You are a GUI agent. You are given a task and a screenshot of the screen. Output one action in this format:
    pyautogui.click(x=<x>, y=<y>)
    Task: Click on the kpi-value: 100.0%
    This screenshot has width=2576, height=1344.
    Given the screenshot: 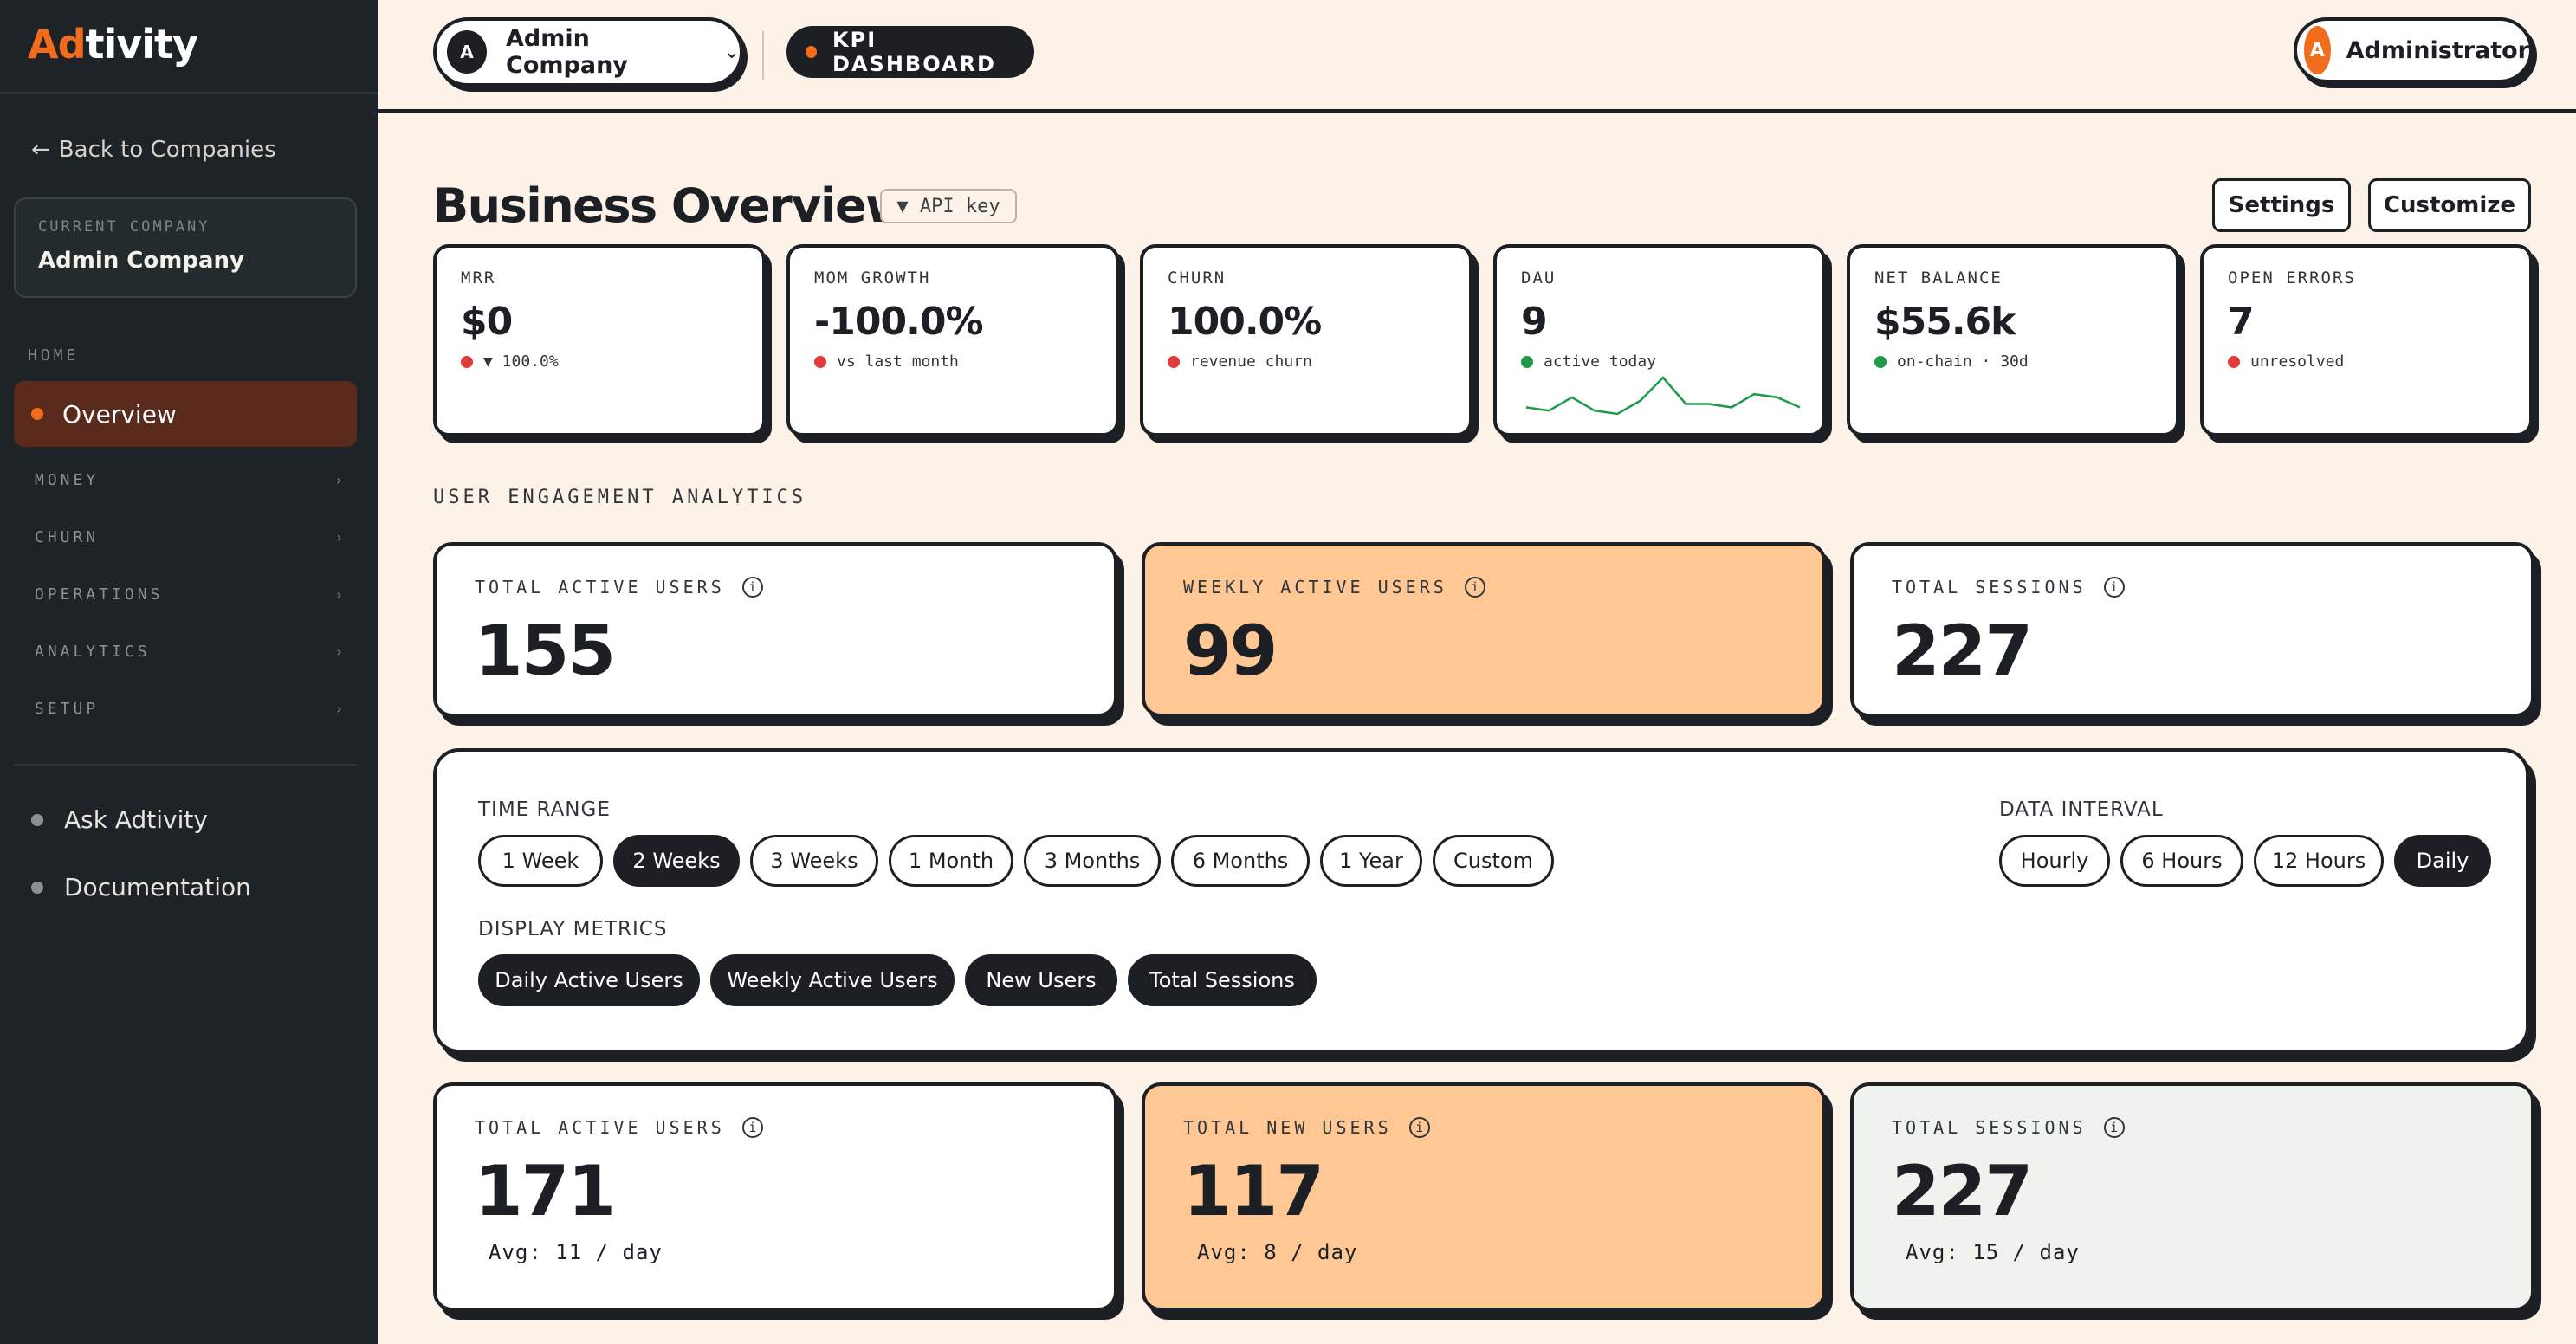 What is the action you would take?
    pyautogui.click(x=1245, y=322)
    